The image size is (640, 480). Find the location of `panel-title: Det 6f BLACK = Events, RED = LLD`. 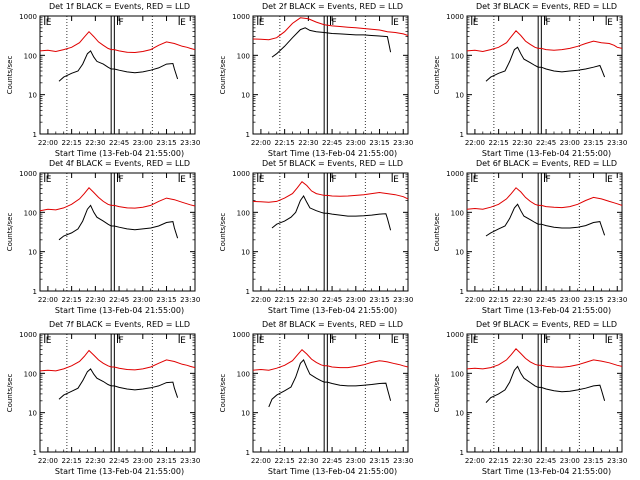

panel-title: Det 6f BLACK = Events, RED = LLD is located at coordinates (546, 163).